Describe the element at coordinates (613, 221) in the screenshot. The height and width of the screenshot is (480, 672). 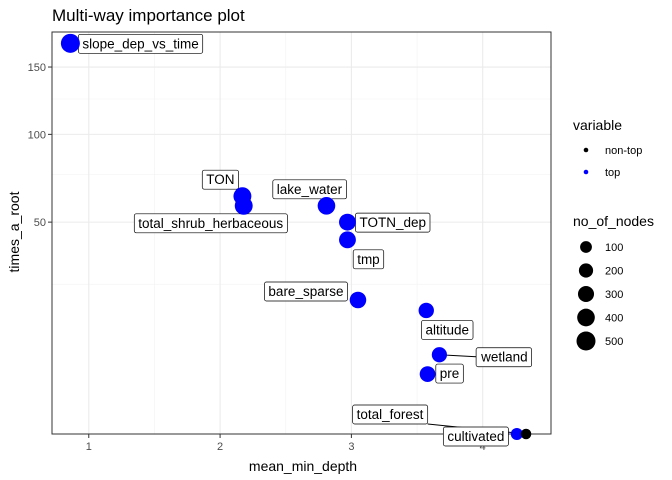
I see `legend-size-title: no_of_nodes` at that location.